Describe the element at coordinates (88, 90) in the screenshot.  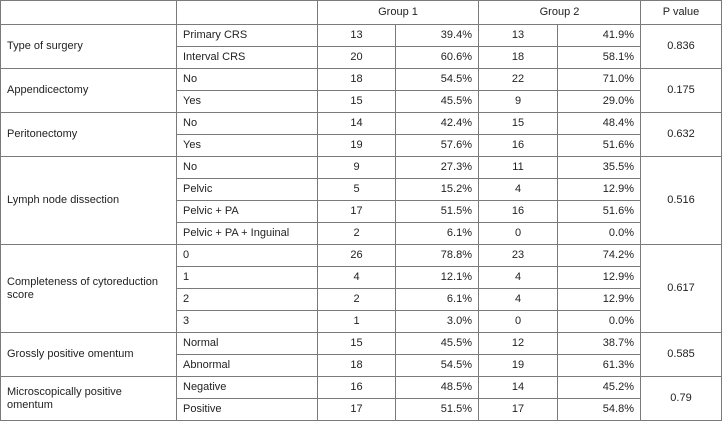
I see `variable-name: Appendicectomy` at that location.